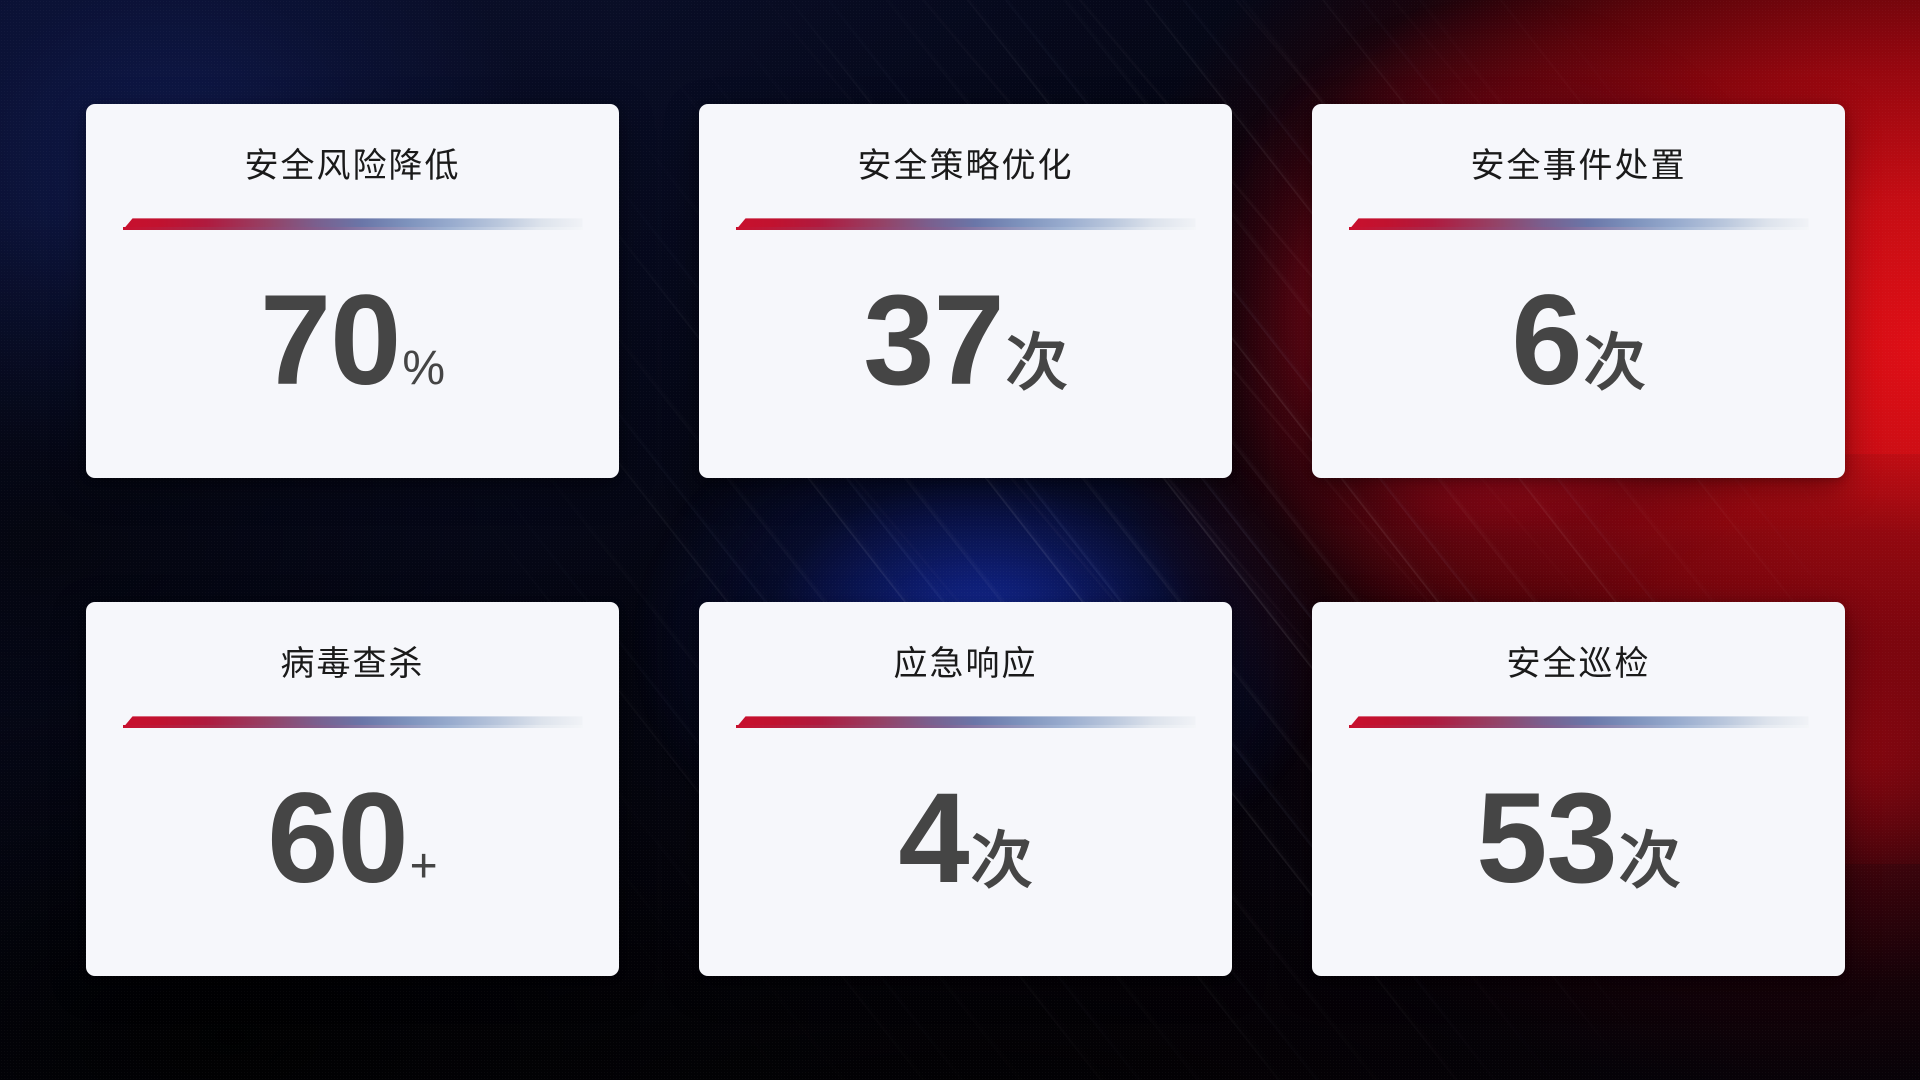 This screenshot has height=1080, width=1920. I want to click on metric-card: 应急响应 4 次, so click(965, 789).